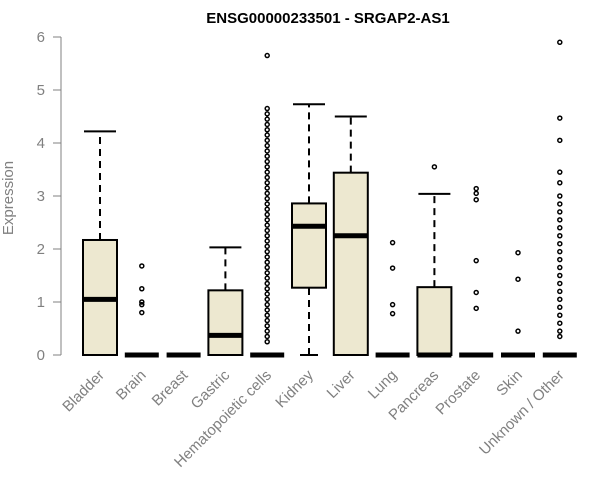 This screenshot has height=500, width=600. Describe the element at coordinates (341, 384) in the screenshot. I see `x-tick-label: Liver` at that location.